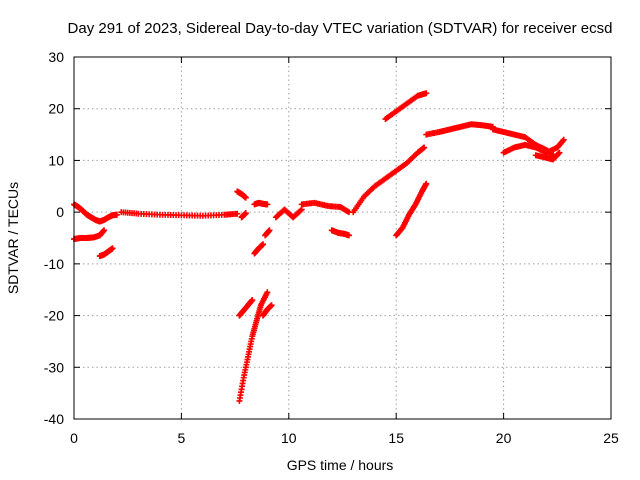 Image resolution: width=640 pixels, height=480 pixels. Describe the element at coordinates (54, 419) in the screenshot. I see `y-tick-label: -40` at that location.